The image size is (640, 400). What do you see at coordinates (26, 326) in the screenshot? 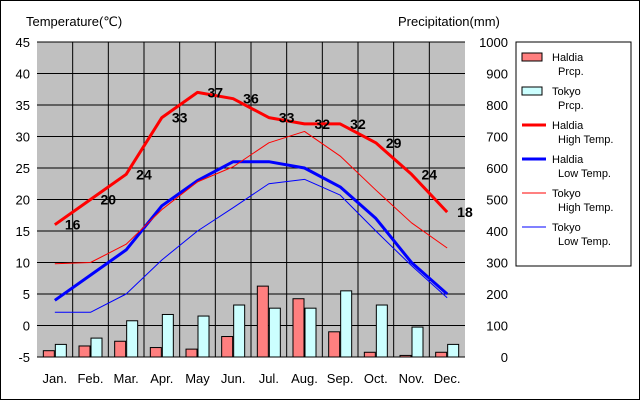
I see `left-tick-label: 0` at bounding box center [26, 326].